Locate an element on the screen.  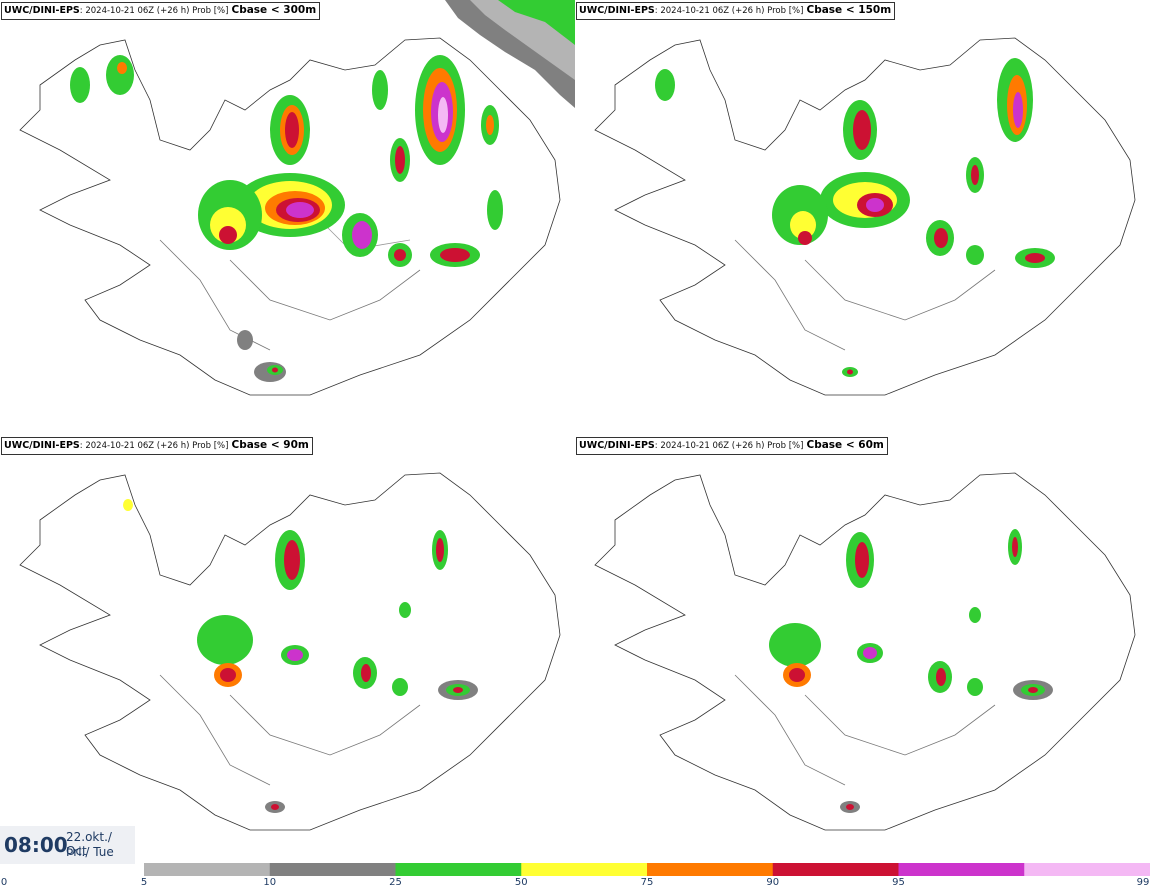
colorbar-tick-label: 10 is located at coordinates (270, 882).